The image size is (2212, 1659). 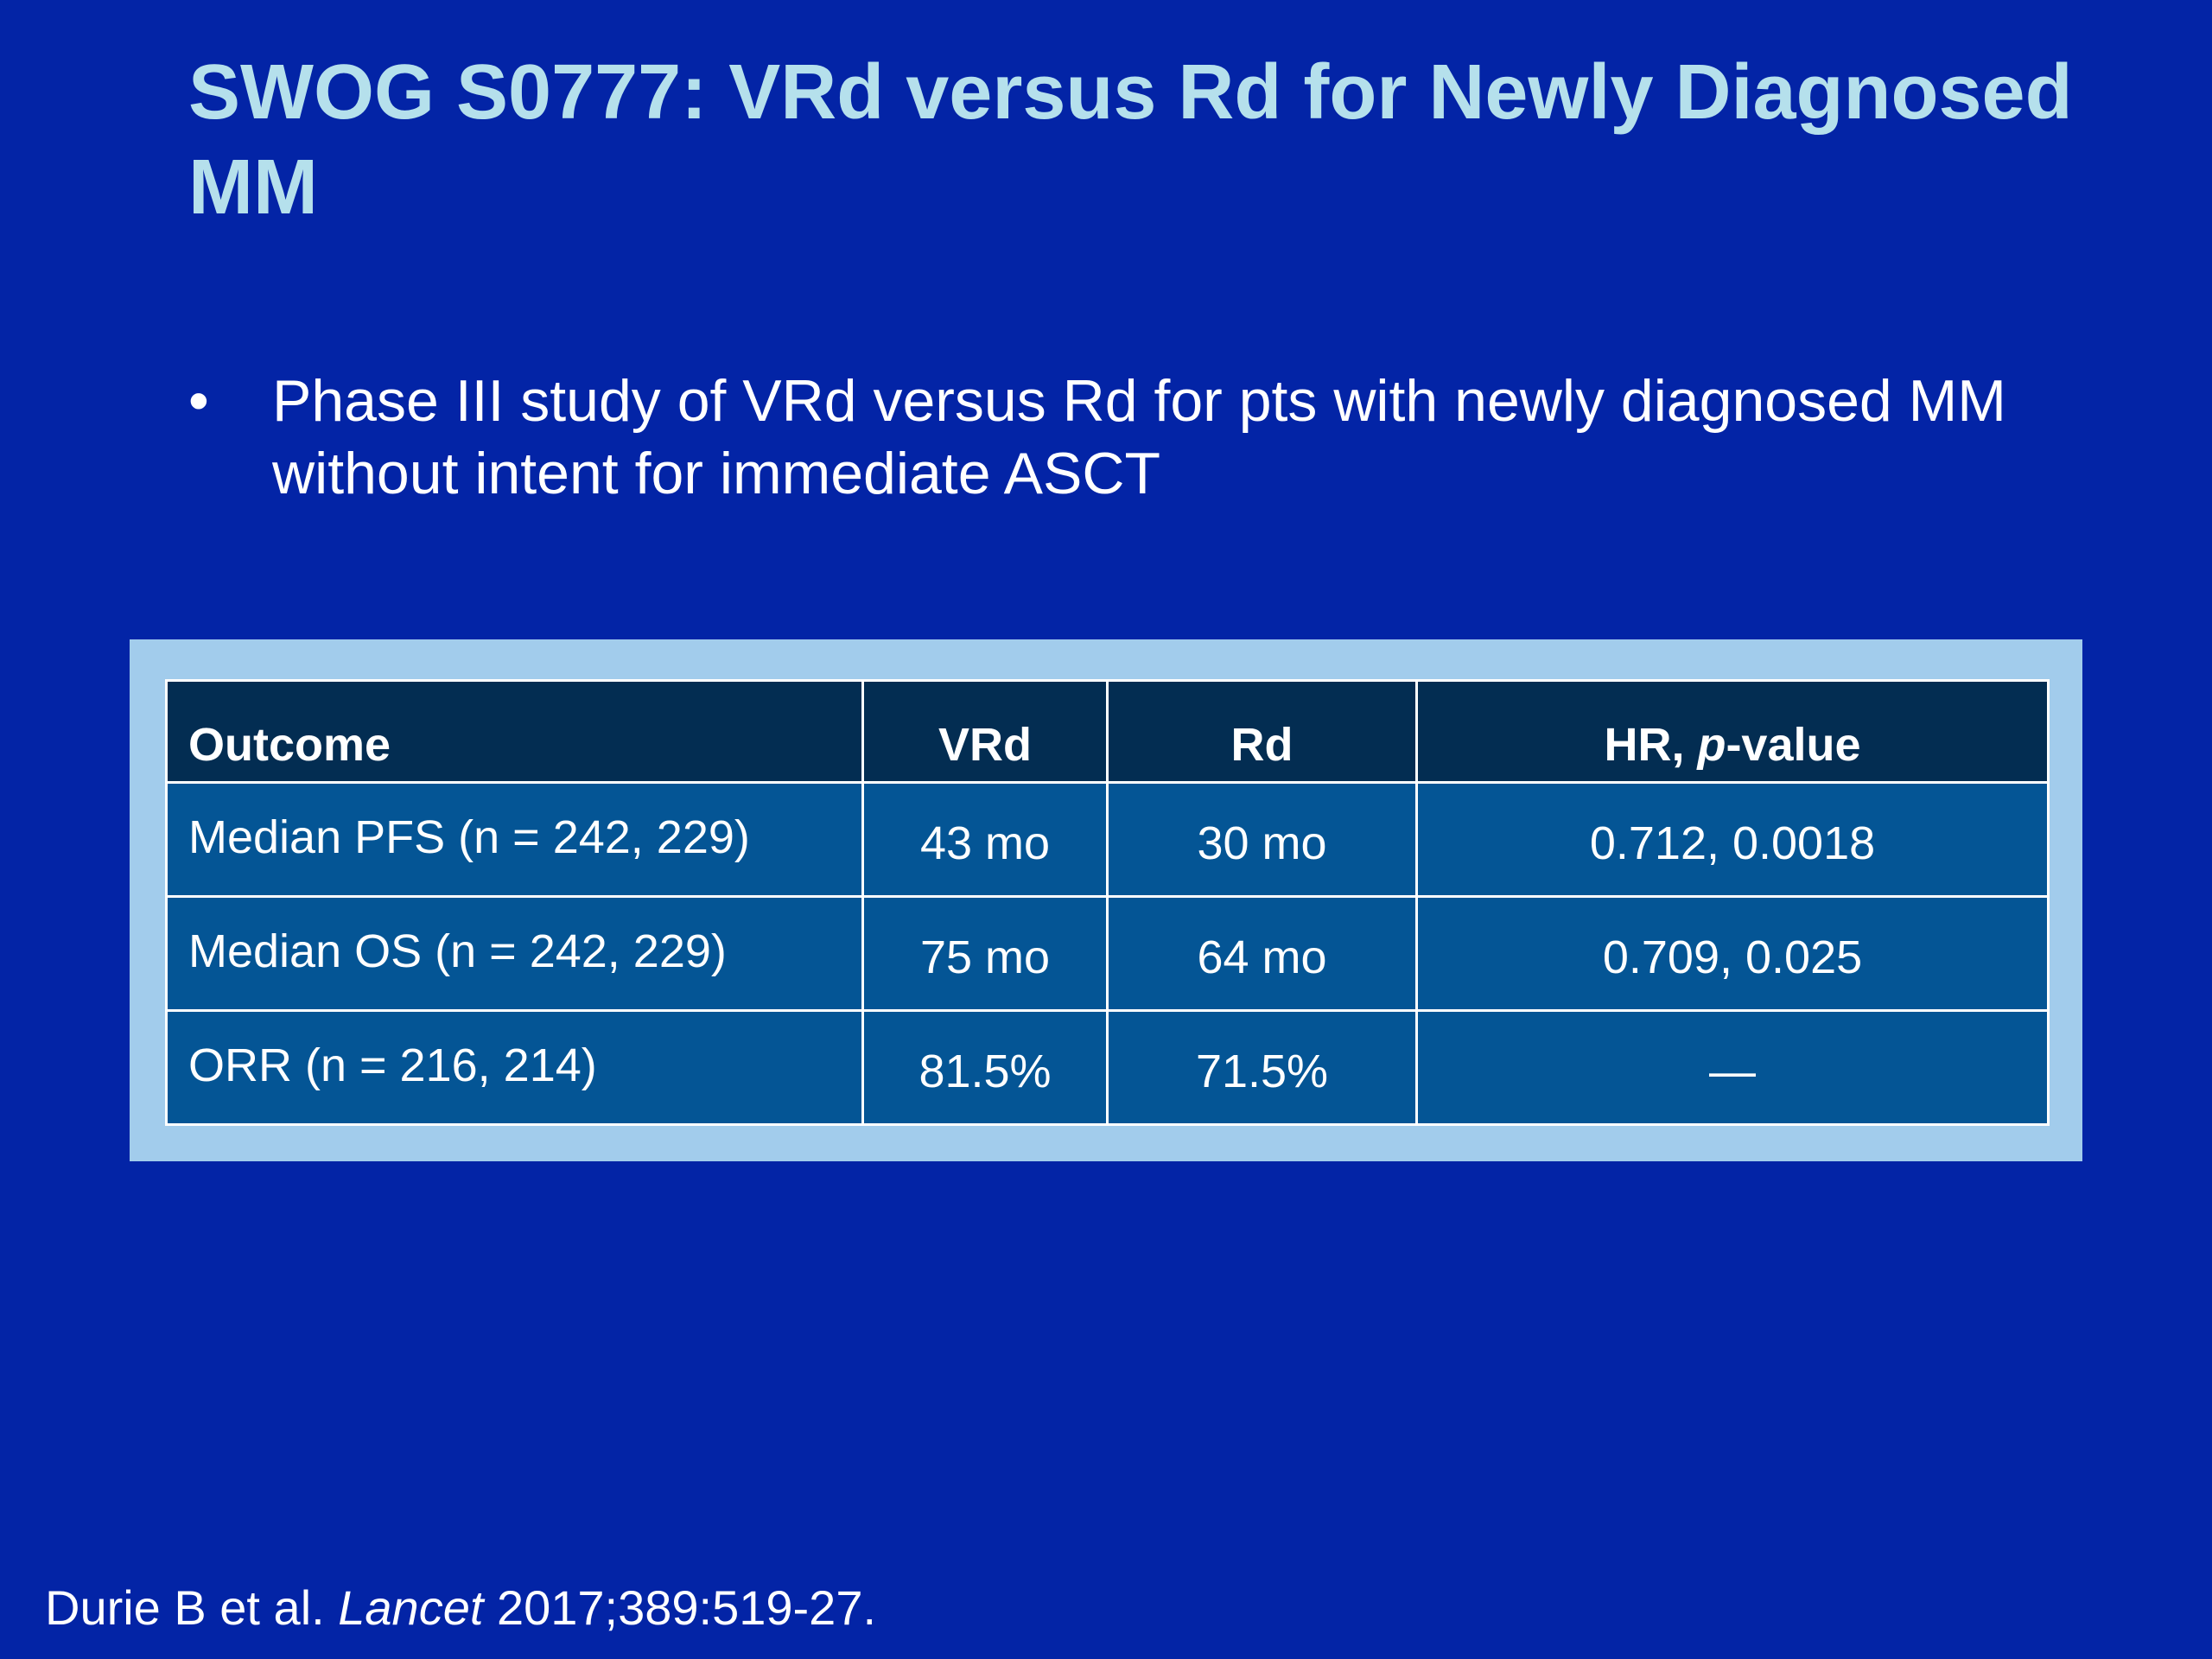 What do you see at coordinates (1793, 744) in the screenshot?
I see `header-hr-suffix: -value` at bounding box center [1793, 744].